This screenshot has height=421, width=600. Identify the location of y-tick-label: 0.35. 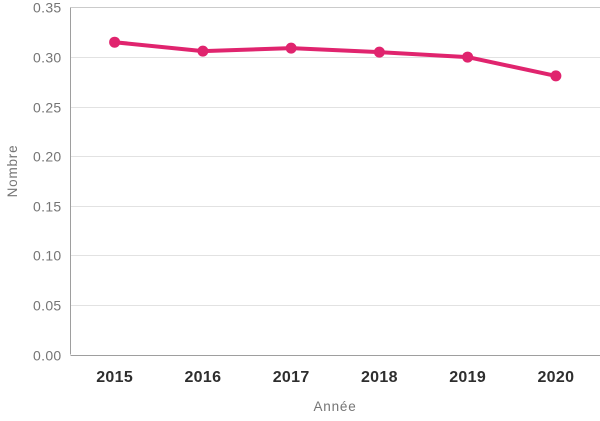
(47, 8).